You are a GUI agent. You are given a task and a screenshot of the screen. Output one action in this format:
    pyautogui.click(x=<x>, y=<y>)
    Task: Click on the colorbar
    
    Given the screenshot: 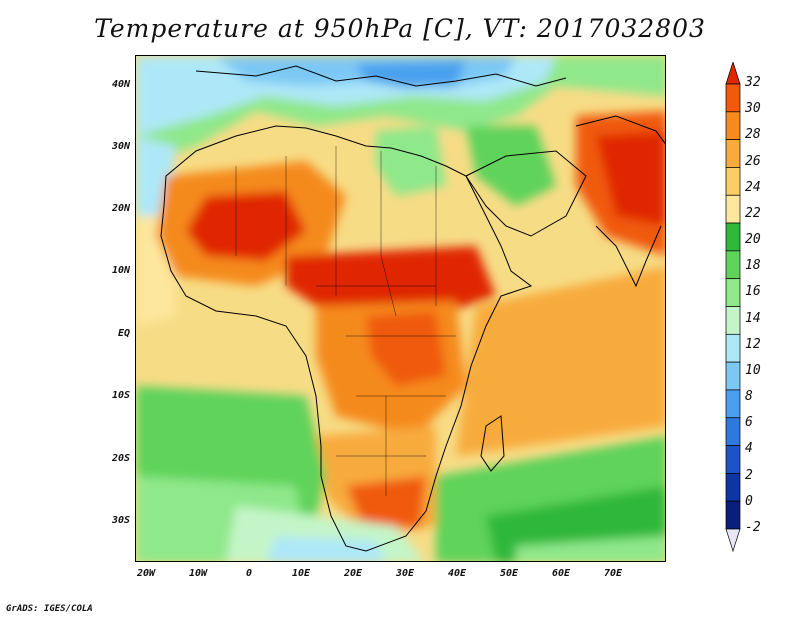 What is the action you would take?
    pyautogui.click(x=733, y=313)
    